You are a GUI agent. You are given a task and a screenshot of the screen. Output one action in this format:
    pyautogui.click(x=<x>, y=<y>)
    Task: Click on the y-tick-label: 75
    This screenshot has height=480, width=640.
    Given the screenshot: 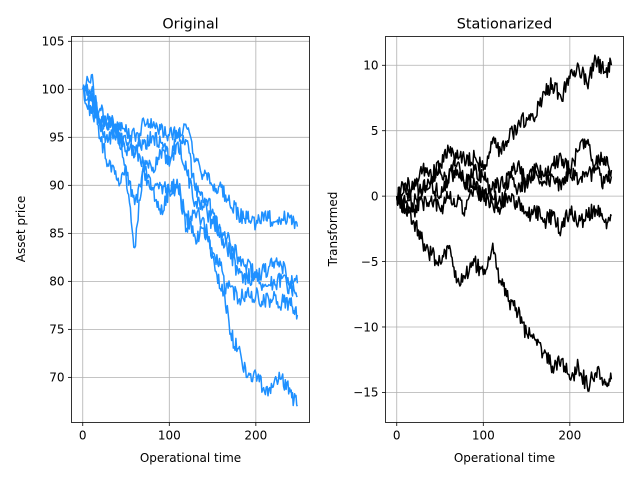 What is the action you would take?
    pyautogui.click(x=56, y=330)
    